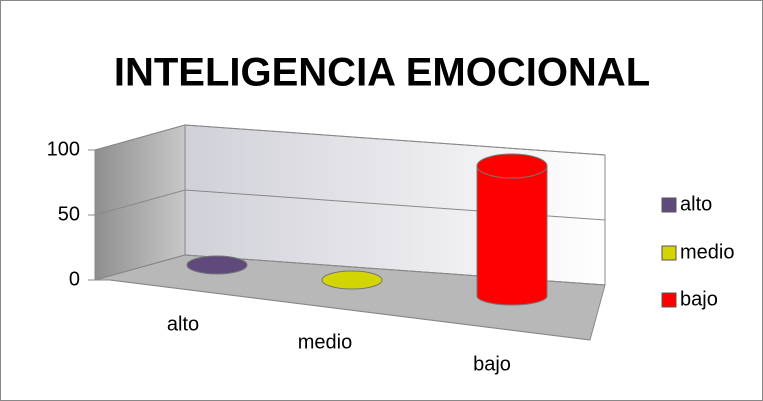 This screenshot has height=401, width=763. What do you see at coordinates (69, 214) in the screenshot?
I see `y-tick-label: 50` at bounding box center [69, 214].